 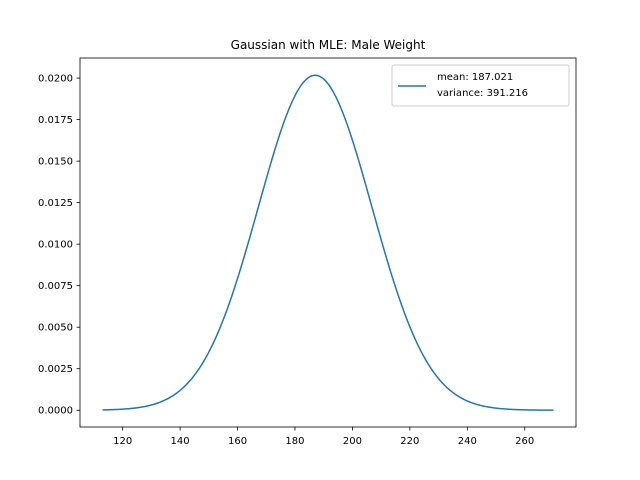 What do you see at coordinates (237, 441) in the screenshot?
I see `x-tick-label: 160` at bounding box center [237, 441].